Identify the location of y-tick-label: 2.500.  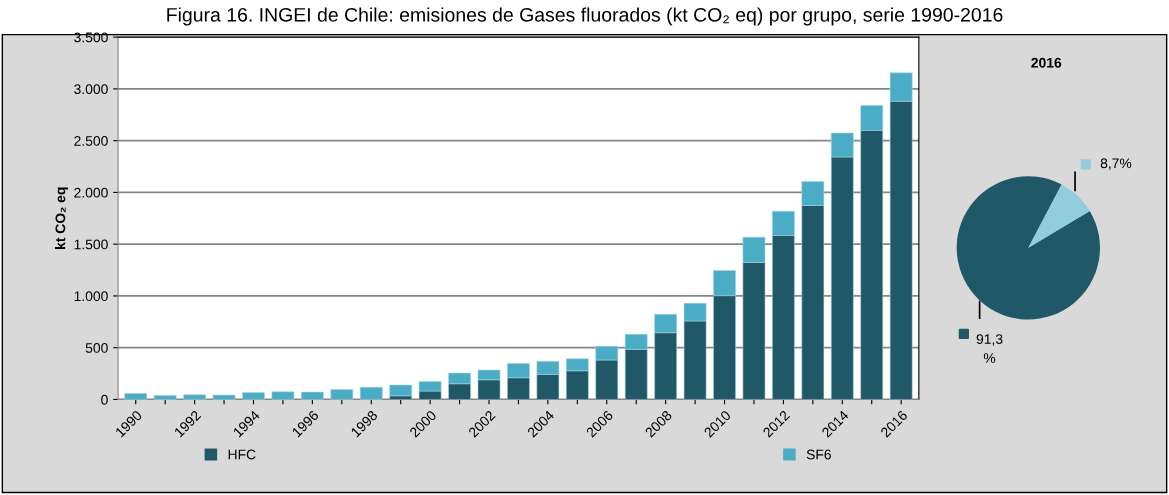
(91, 140).